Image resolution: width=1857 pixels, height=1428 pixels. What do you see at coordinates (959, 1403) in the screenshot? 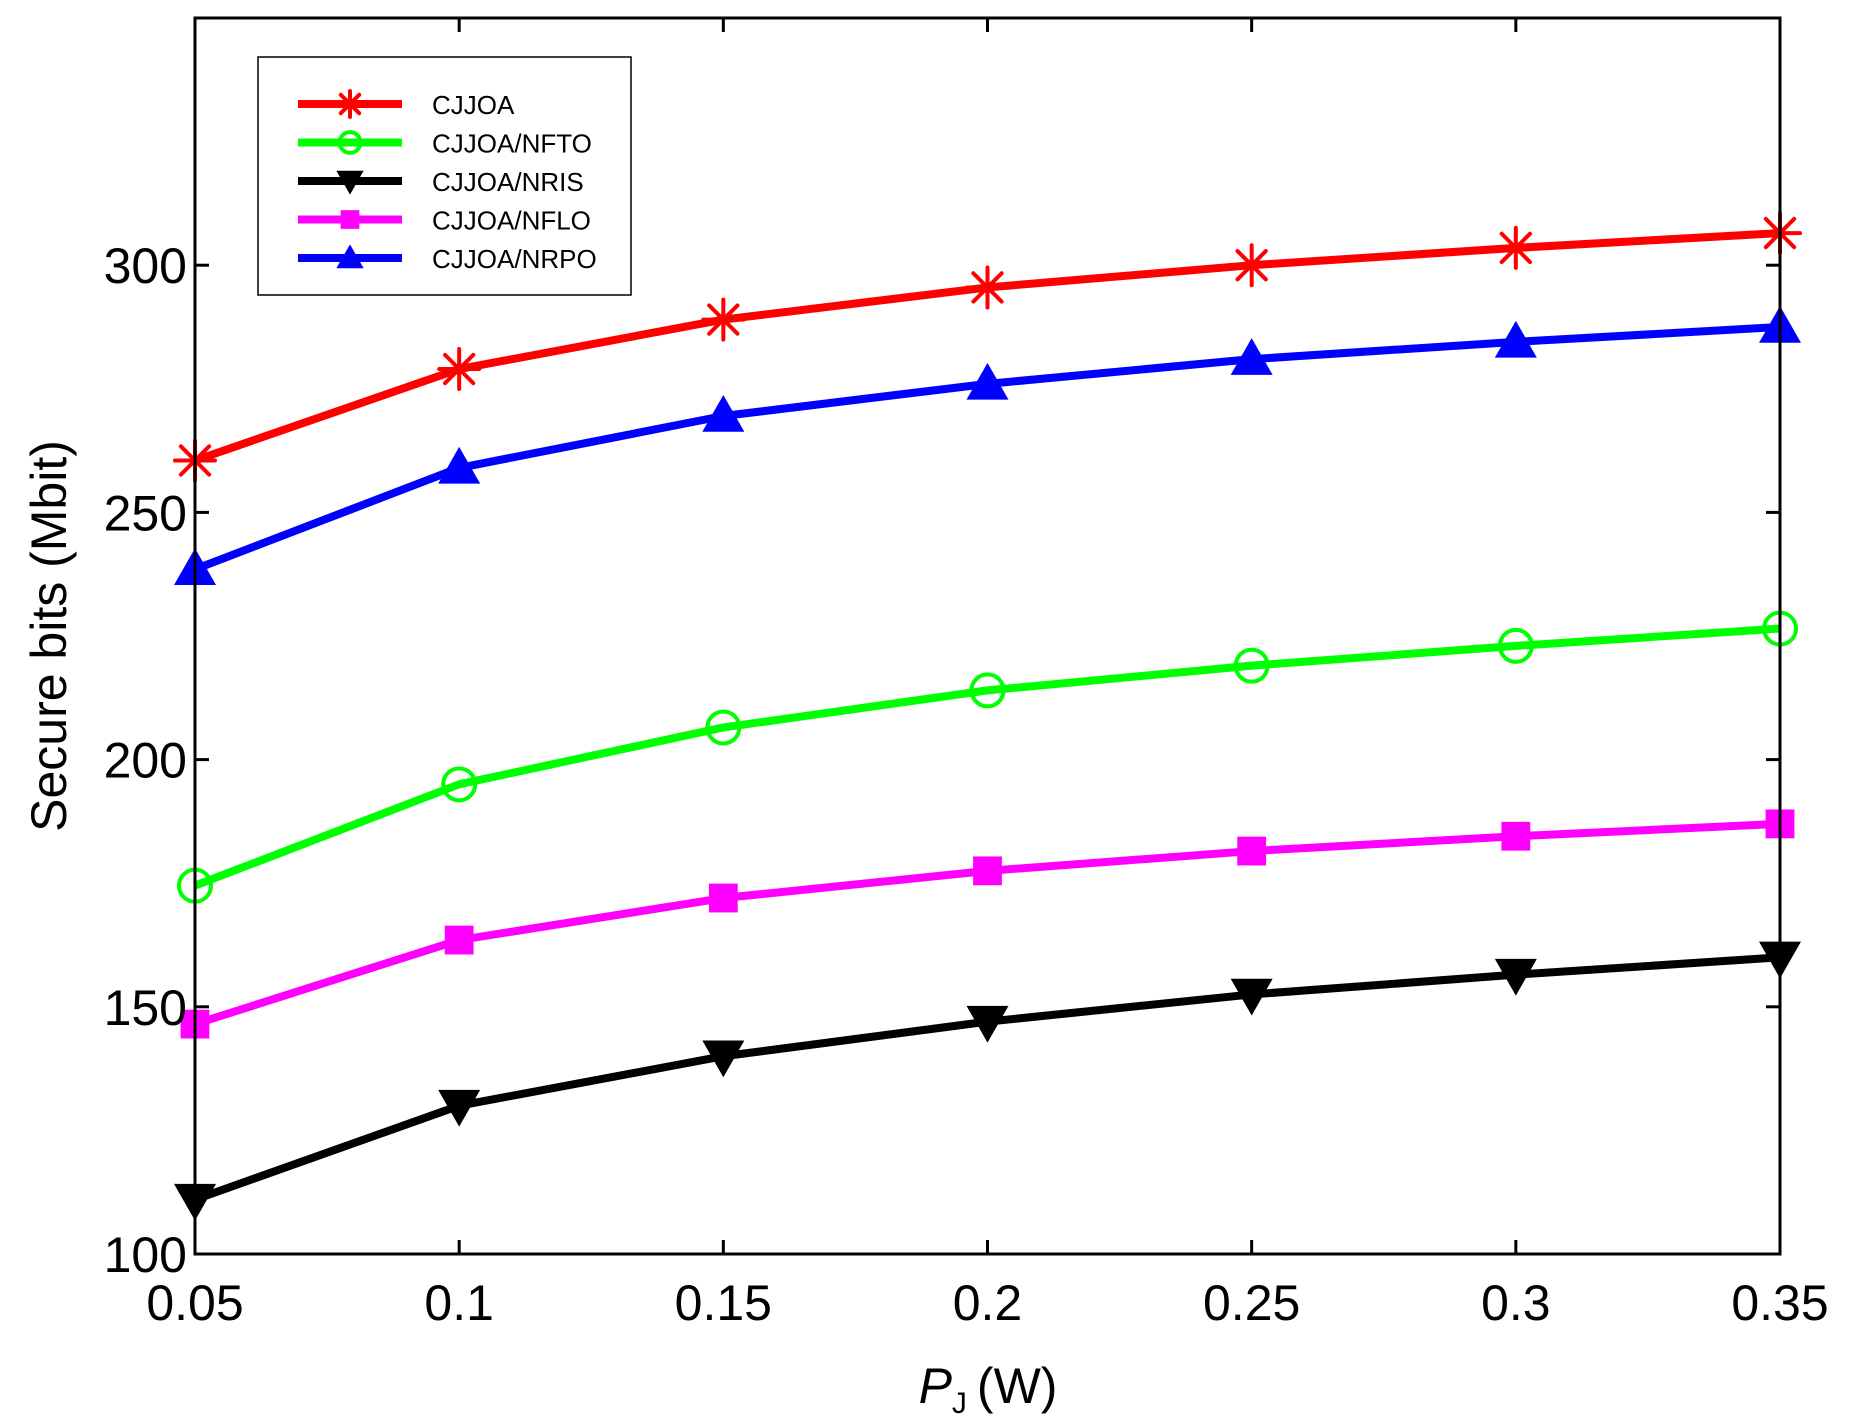
I see `x-axis-subscript: J` at bounding box center [959, 1403].